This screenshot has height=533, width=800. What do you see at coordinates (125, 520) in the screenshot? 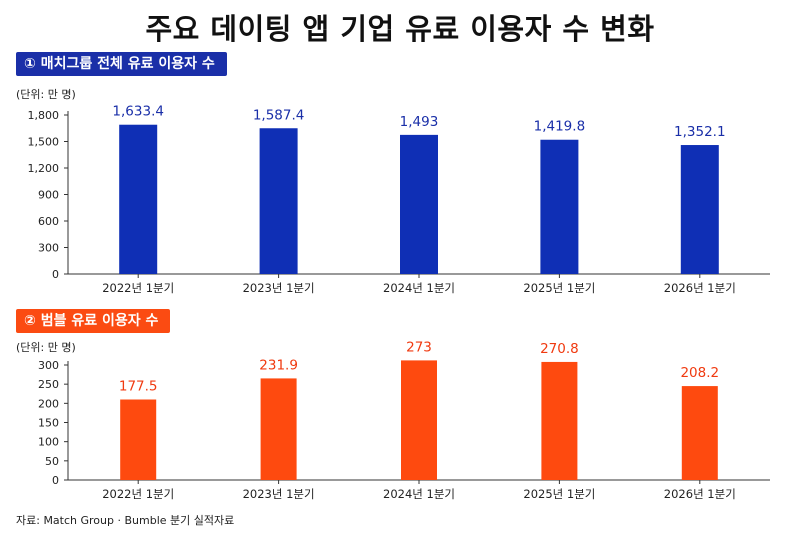
I see `source-note: 자료: Match Group · Bumble 분기 실적자료` at bounding box center [125, 520].